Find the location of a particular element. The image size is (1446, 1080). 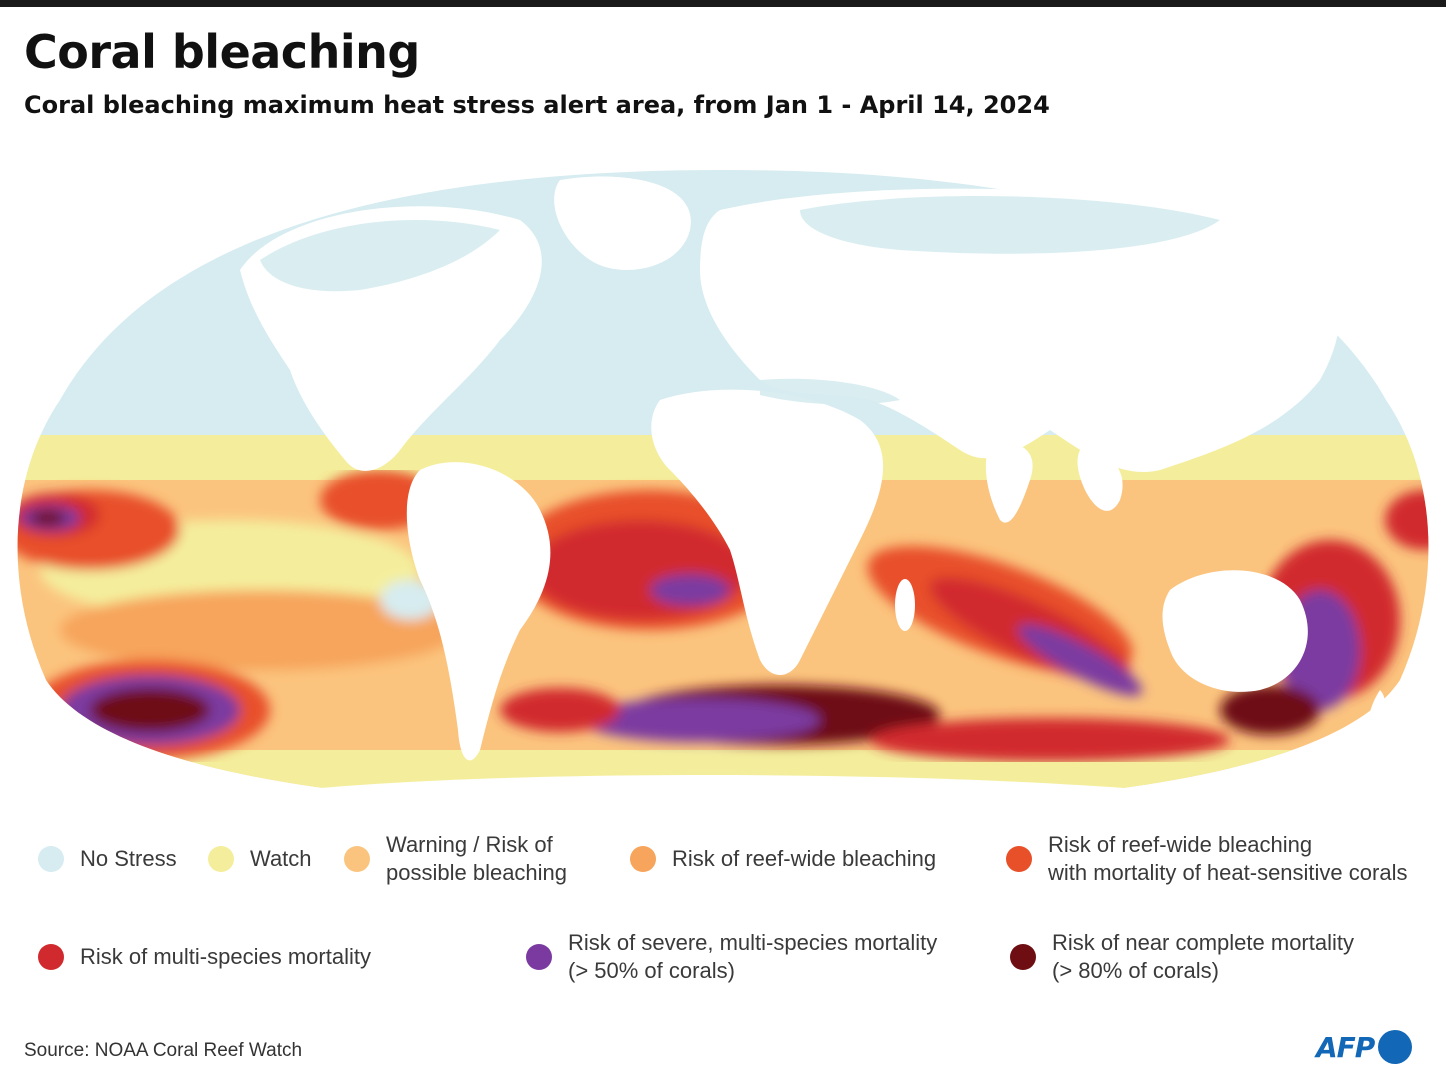

patch-pacific-reef is located at coordinates (260, 630).